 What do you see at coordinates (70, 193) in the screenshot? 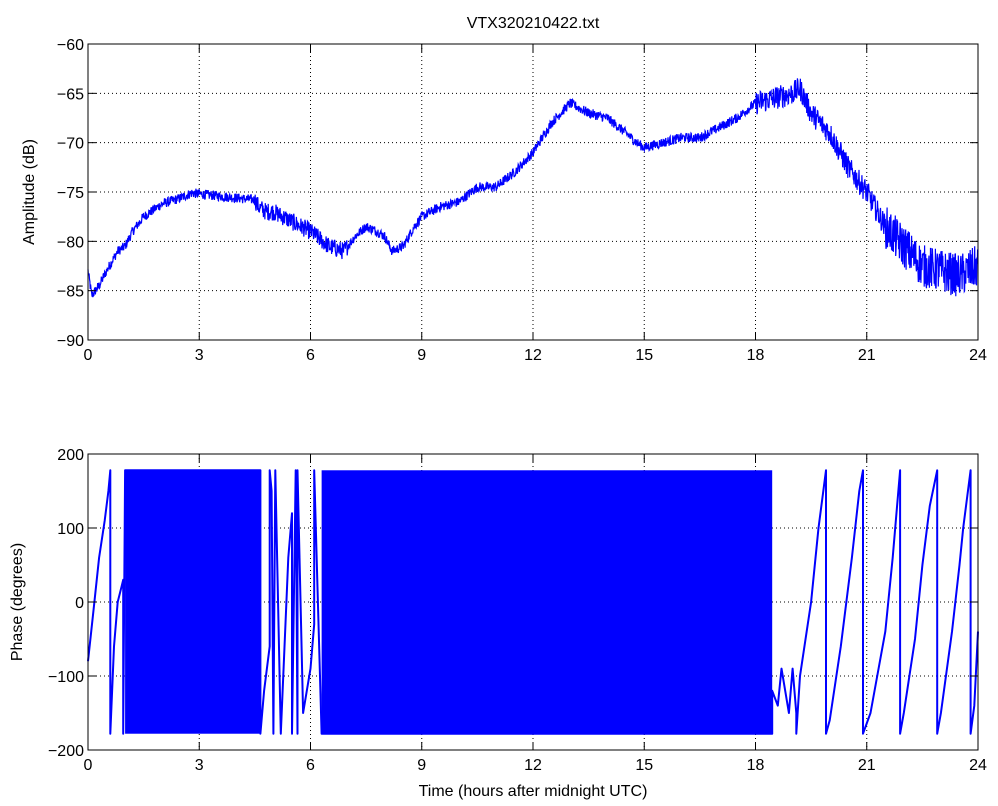
I see `y-tick-label: −75` at bounding box center [70, 193].